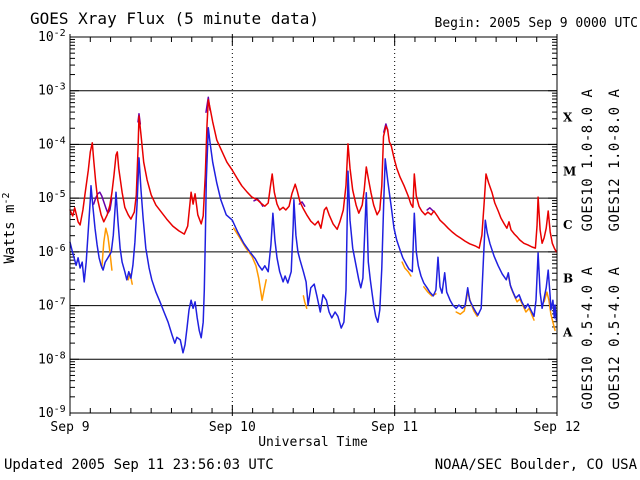 The height and width of the screenshot is (480, 640). I want to click on y-tick-label: 10⁻⁷, so click(52, 305).